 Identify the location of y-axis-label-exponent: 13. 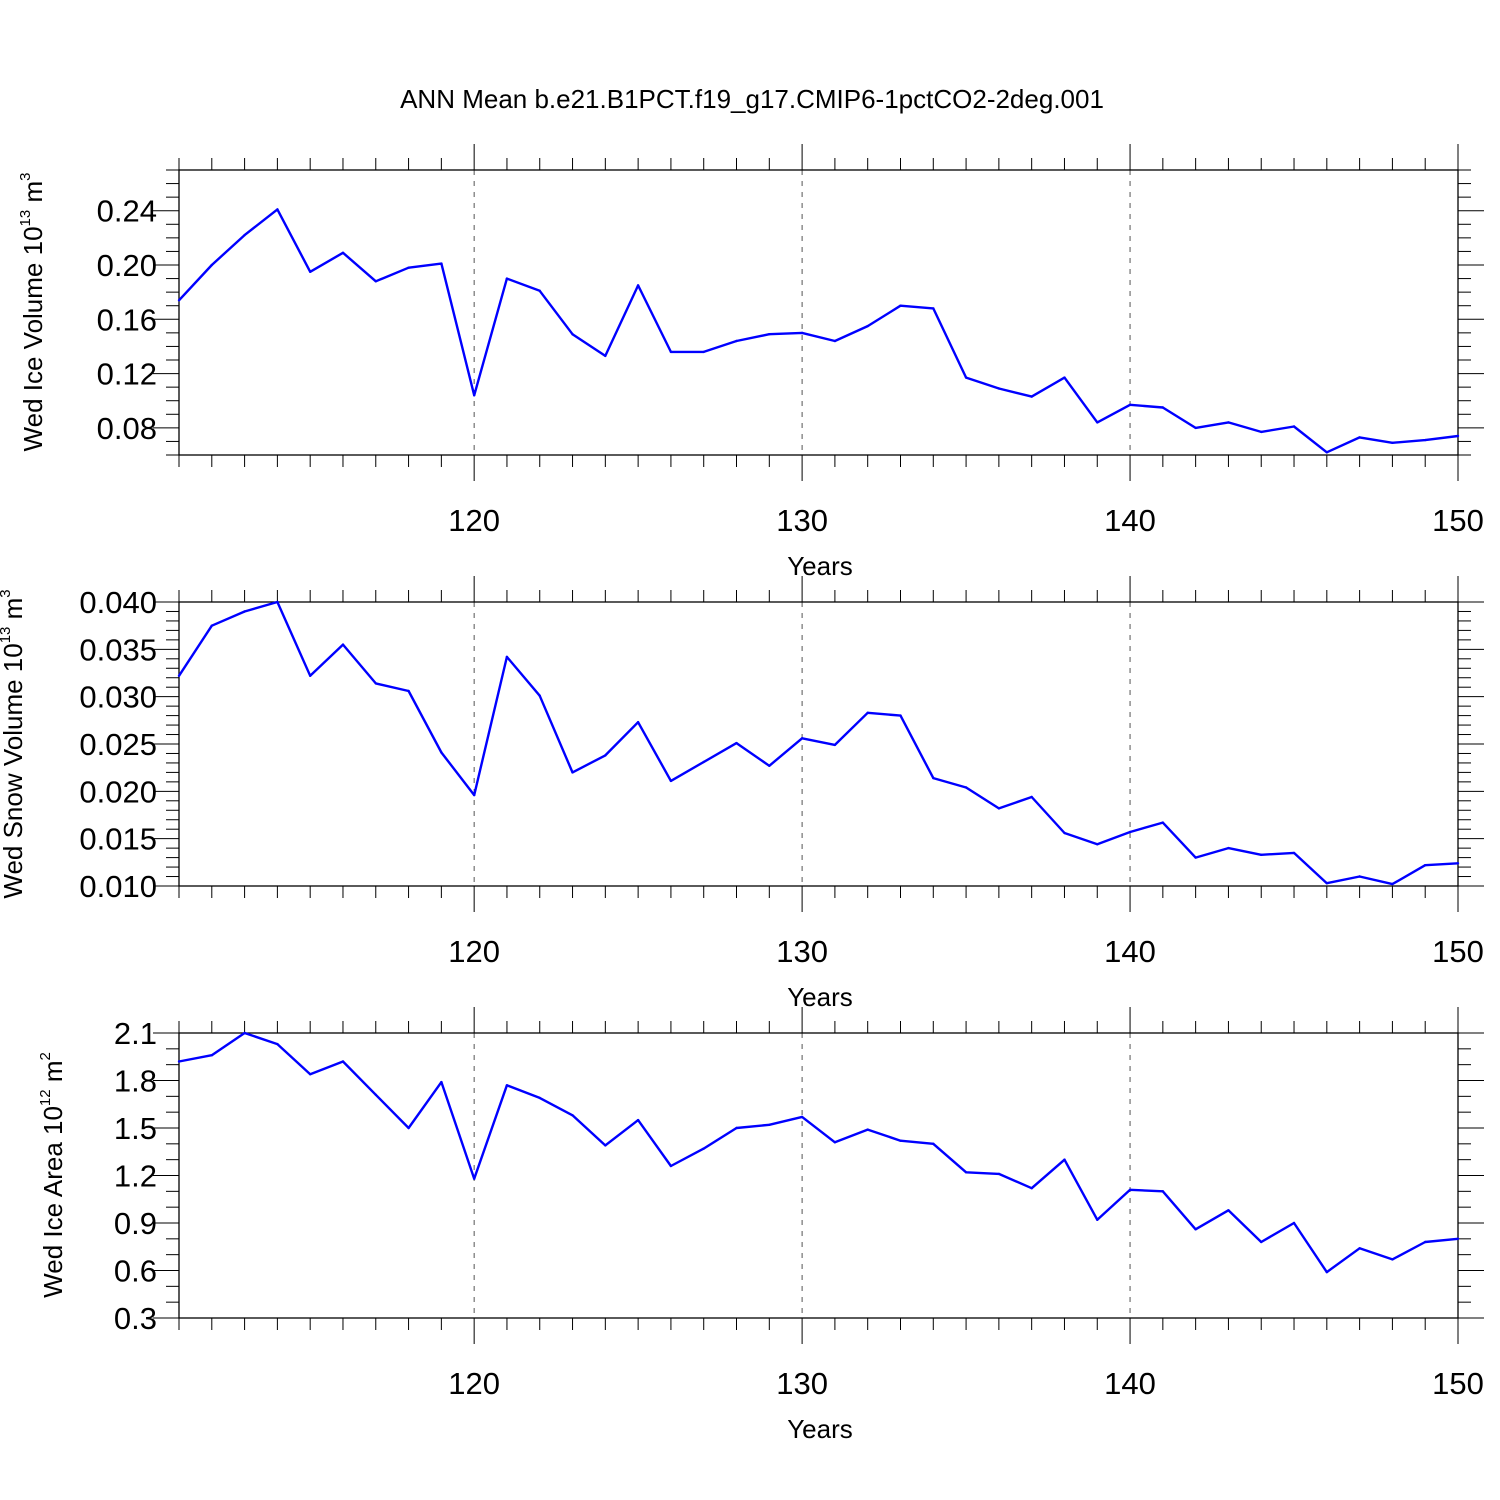
(7, 635).